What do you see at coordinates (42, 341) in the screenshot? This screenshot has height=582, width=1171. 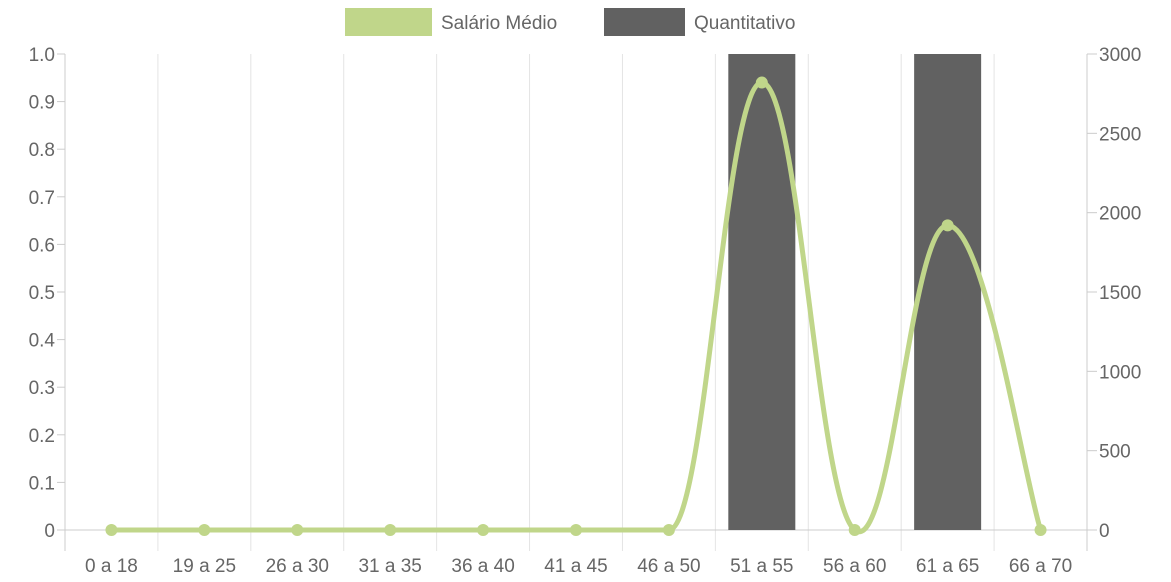 I see `y-left-tick-label: 0.4` at bounding box center [42, 341].